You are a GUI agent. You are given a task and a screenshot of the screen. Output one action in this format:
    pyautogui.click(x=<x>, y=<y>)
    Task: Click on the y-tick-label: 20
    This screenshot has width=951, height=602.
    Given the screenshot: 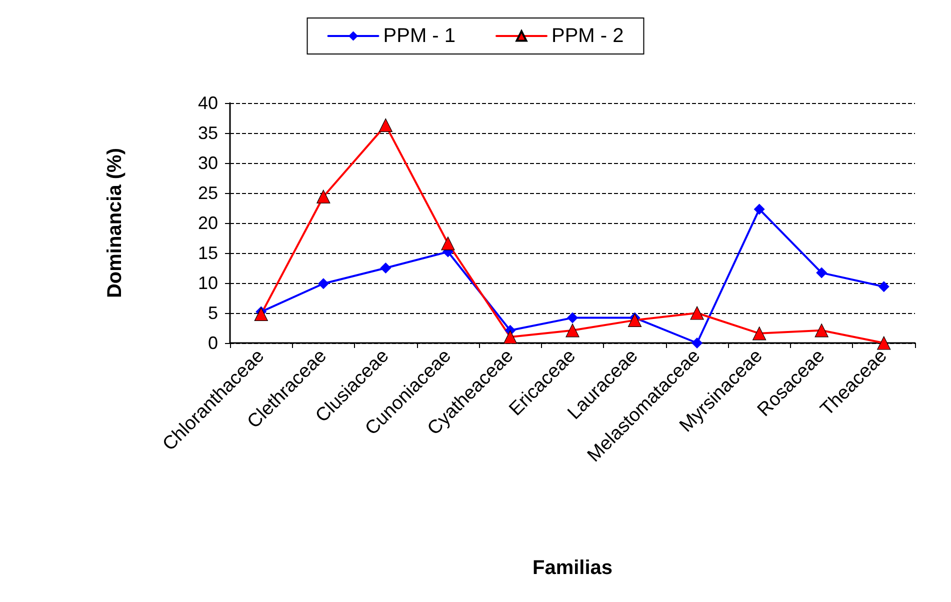 What is the action you would take?
    pyautogui.click(x=208, y=223)
    